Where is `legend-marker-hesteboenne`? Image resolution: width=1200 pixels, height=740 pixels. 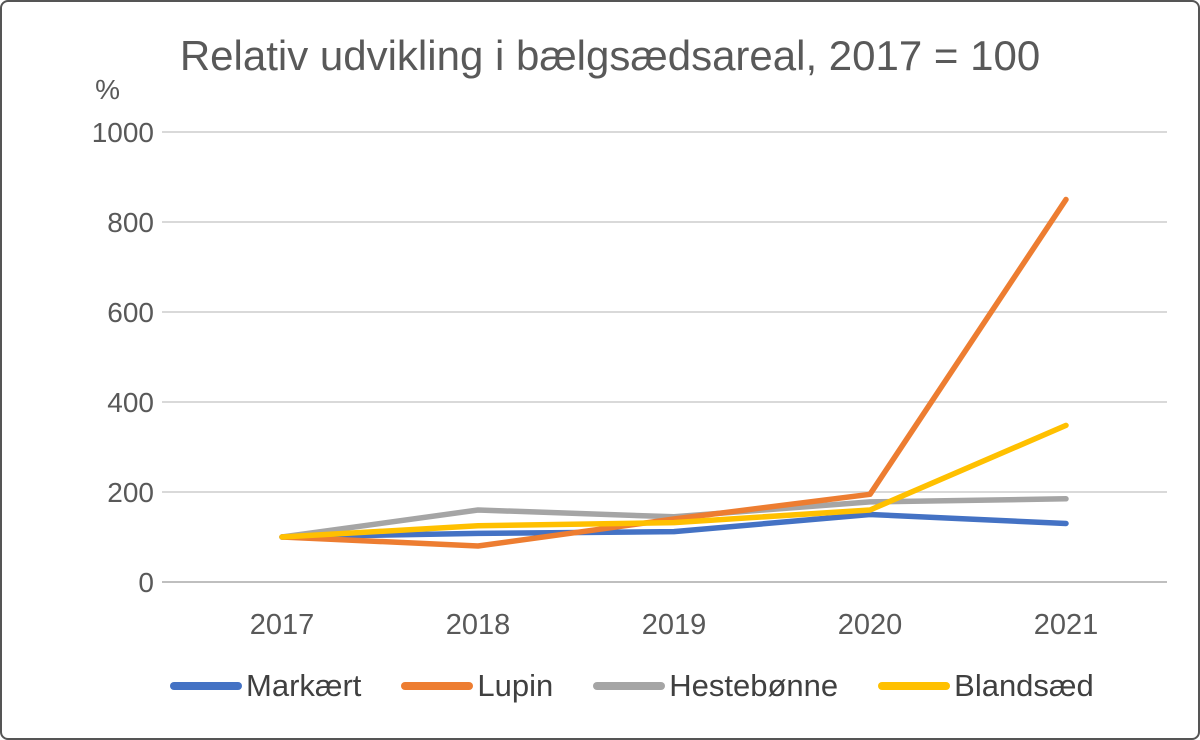
legend-marker-hesteboenne is located at coordinates (629, 686).